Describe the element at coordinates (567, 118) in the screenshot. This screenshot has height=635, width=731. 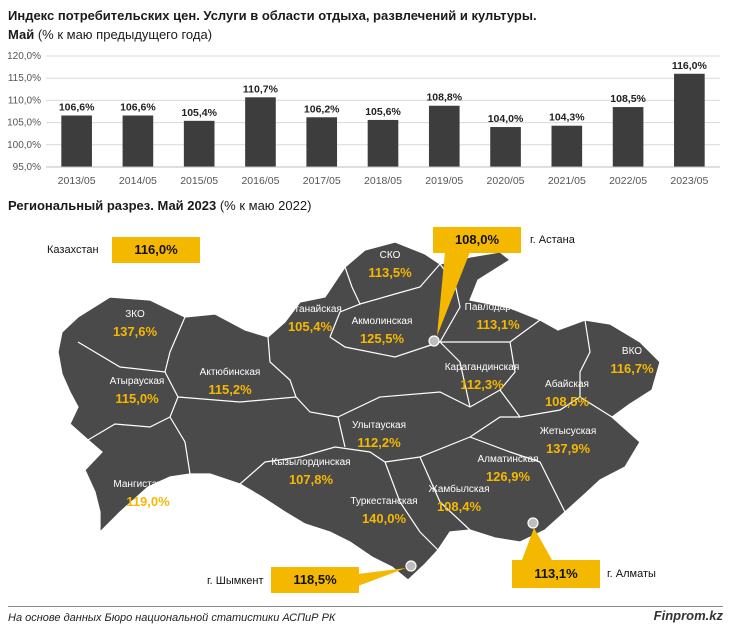
I see `bar-value-label: 104,3%` at that location.